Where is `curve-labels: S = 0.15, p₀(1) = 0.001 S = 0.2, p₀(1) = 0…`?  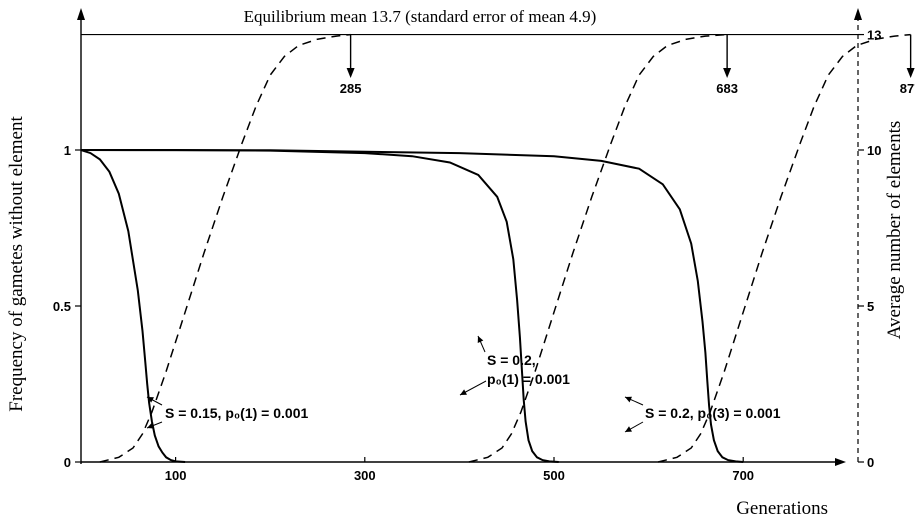 curve-labels: S = 0.15, p₀(1) = 0.001 S = 0.2, p₀(1) = 0… is located at coordinates (463, 384).